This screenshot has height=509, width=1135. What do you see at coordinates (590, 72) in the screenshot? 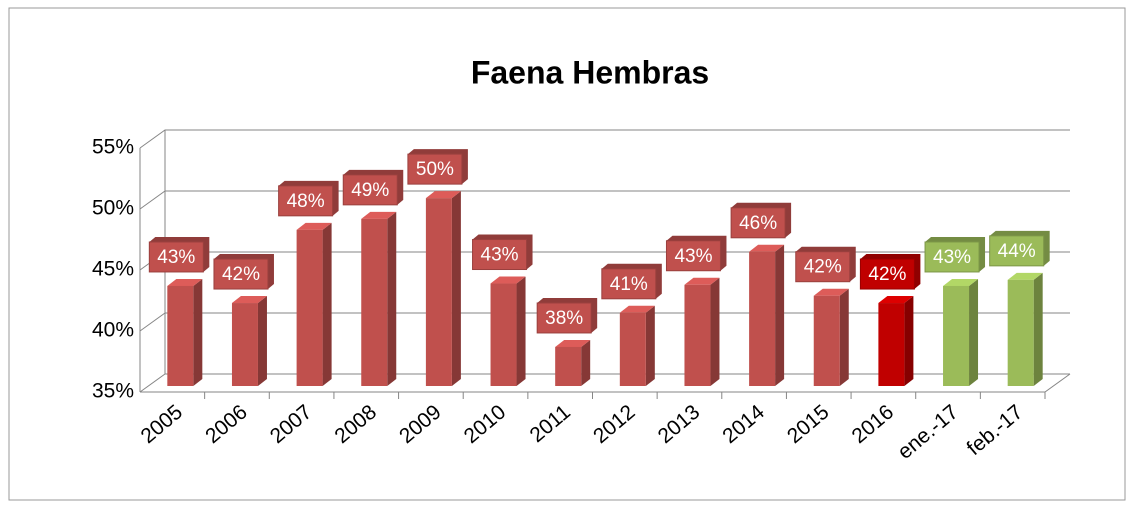
I see `chart-title: Faena Hembras` at bounding box center [590, 72].